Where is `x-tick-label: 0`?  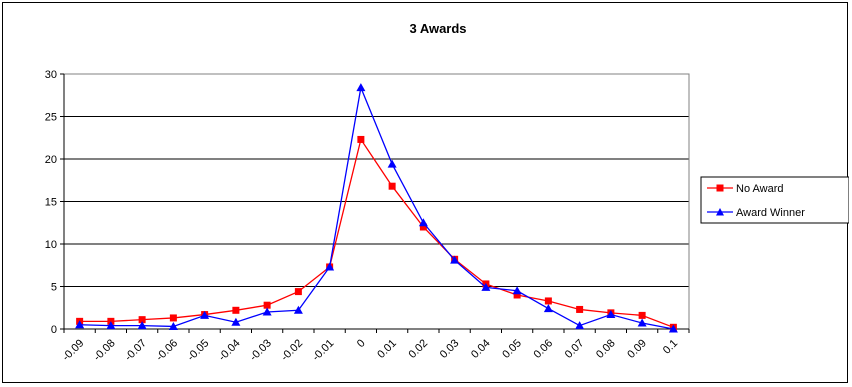 x-tick-label: 0 is located at coordinates (361, 343).